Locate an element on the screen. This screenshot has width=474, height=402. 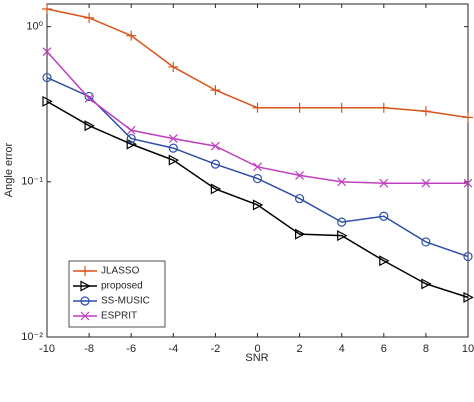
x-axis-label: SNR is located at coordinates (256, 358).